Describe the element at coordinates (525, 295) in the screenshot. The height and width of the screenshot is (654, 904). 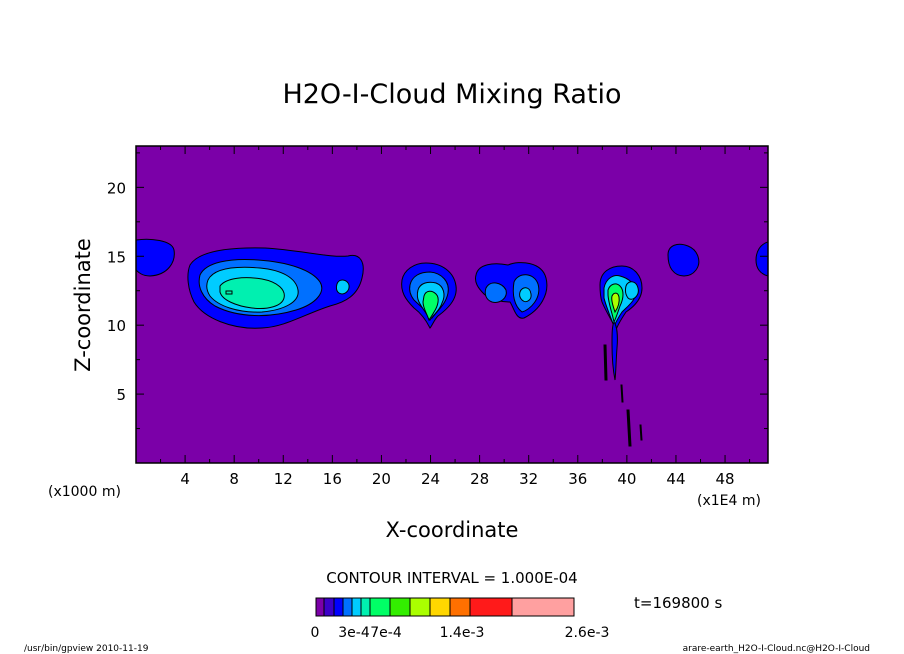
I see `cloud-30-level3` at that location.